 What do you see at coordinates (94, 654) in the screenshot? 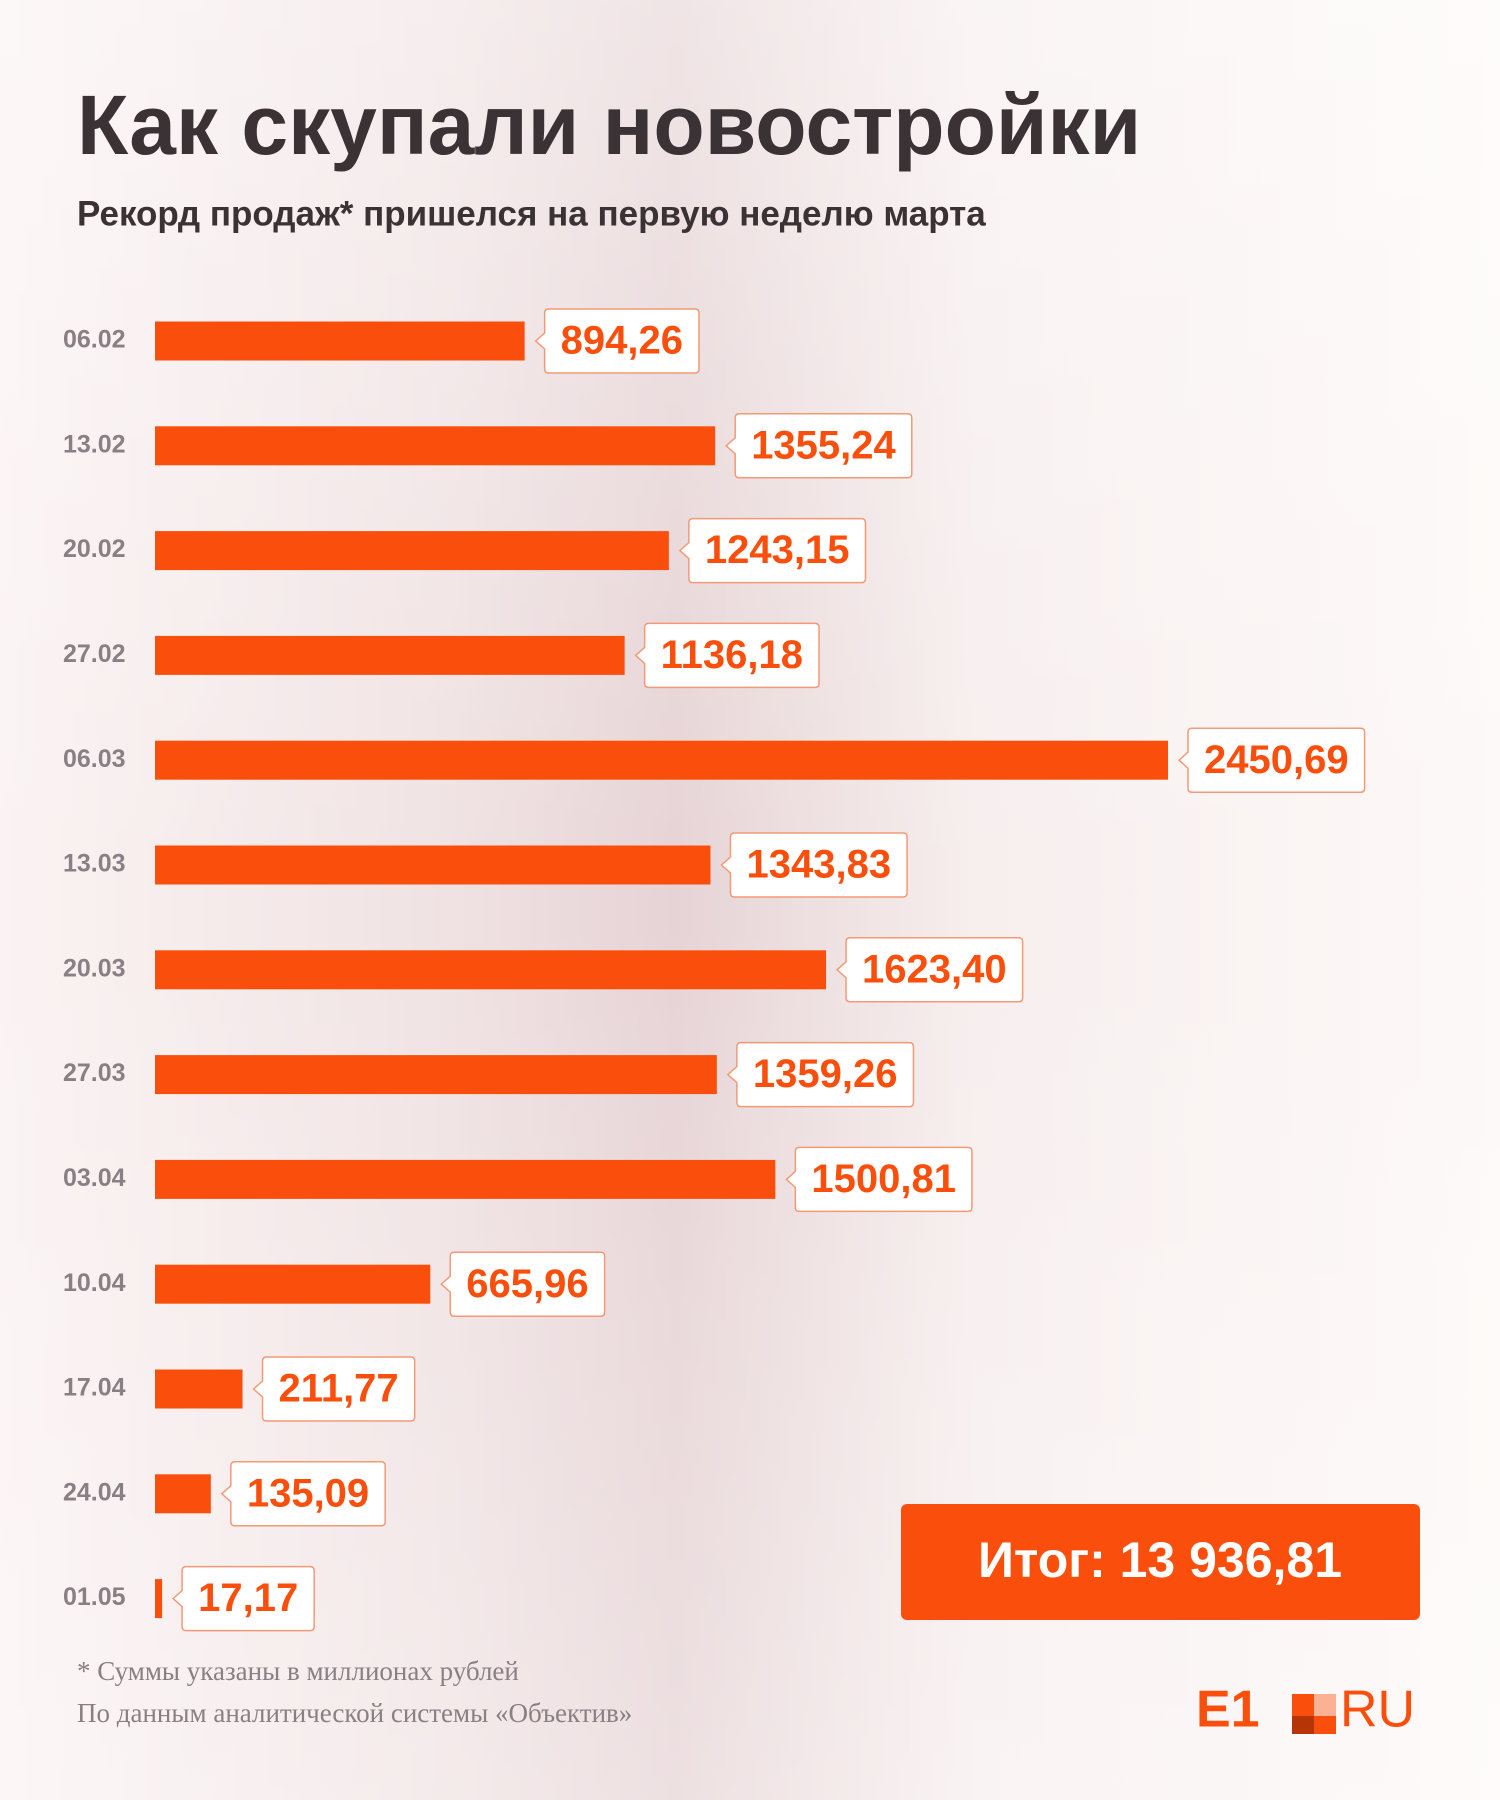
I see `category-label: 27.02` at bounding box center [94, 654].